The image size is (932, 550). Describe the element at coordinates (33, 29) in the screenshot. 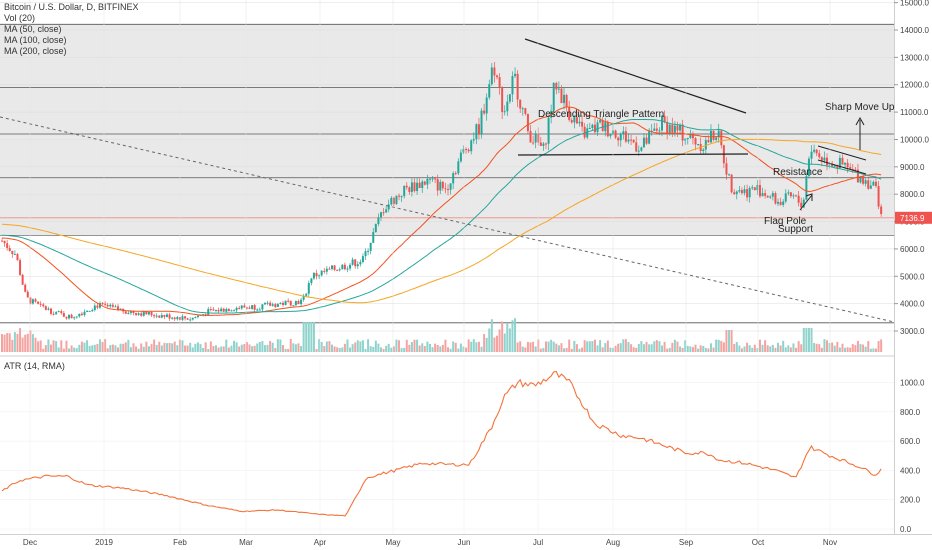

I see `legend-ma50: MA (50, close)` at that location.